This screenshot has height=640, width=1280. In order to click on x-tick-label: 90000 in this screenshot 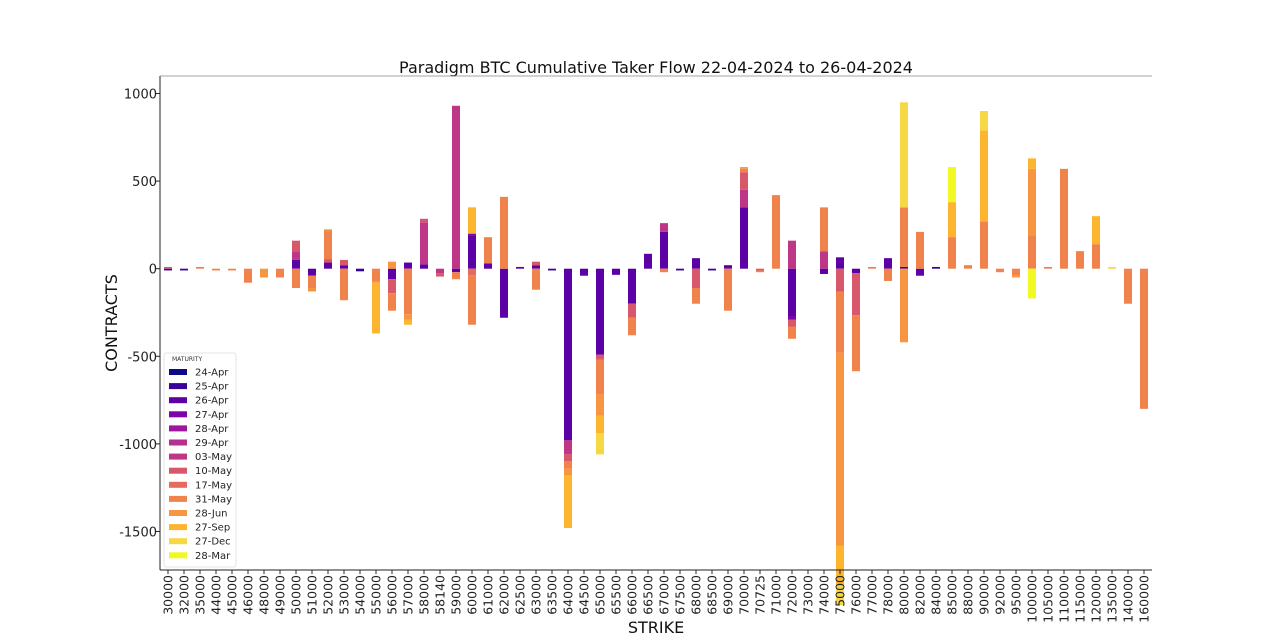, I will do `click(984, 595)`.